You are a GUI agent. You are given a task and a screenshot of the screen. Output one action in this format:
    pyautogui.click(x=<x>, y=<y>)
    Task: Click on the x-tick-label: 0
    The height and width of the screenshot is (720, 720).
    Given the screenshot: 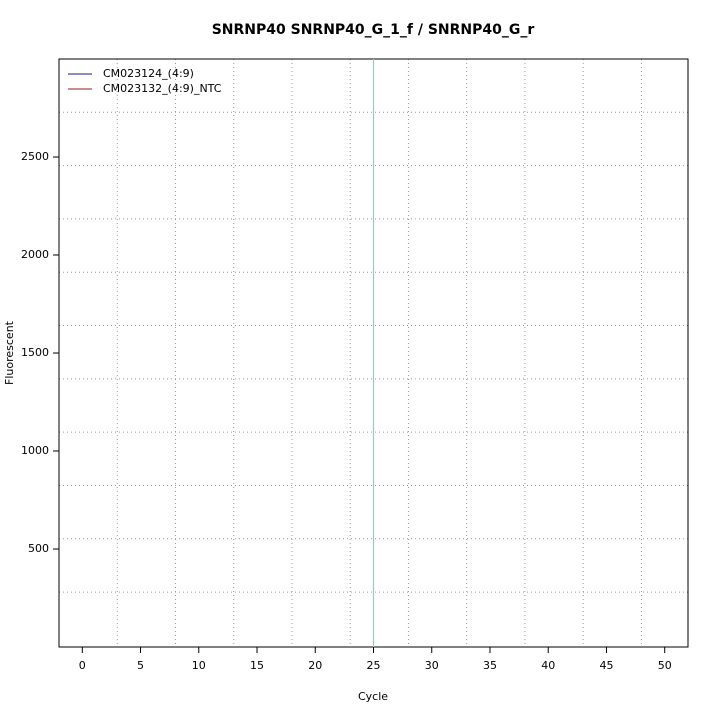 What is the action you would take?
    pyautogui.click(x=82, y=665)
    